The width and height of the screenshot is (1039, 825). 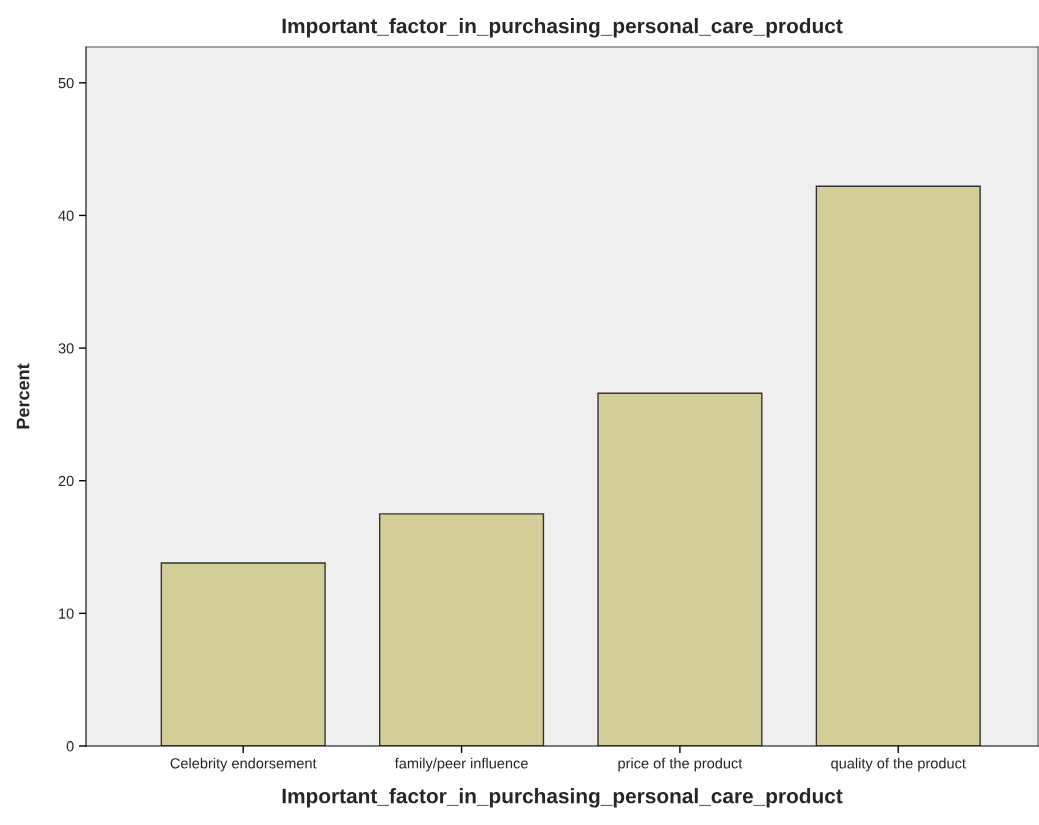 What do you see at coordinates (66, 481) in the screenshot?
I see `y-tick-label: 20` at bounding box center [66, 481].